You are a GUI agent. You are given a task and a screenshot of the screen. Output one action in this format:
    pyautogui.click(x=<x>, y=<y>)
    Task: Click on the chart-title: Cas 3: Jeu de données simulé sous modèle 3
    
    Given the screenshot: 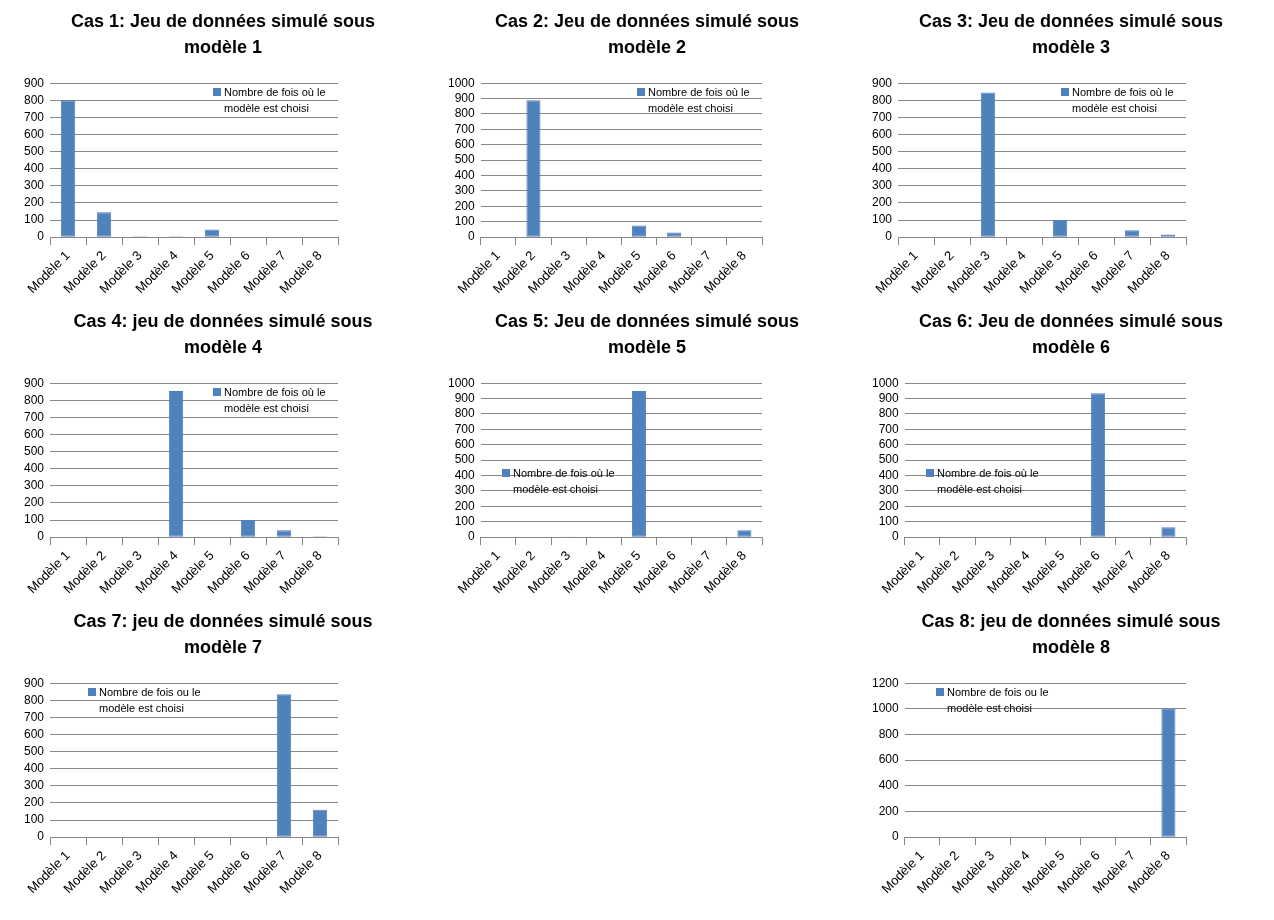 What is the action you would take?
    pyautogui.click(x=1071, y=34)
    